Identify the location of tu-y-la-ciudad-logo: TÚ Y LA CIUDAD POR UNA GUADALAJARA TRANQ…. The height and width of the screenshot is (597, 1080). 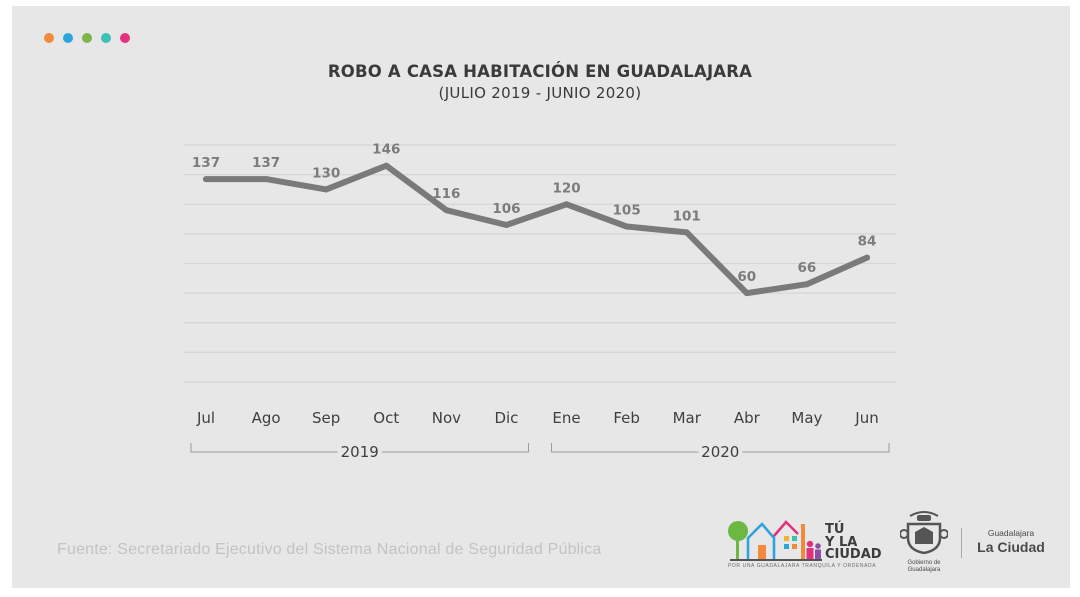
(806, 546).